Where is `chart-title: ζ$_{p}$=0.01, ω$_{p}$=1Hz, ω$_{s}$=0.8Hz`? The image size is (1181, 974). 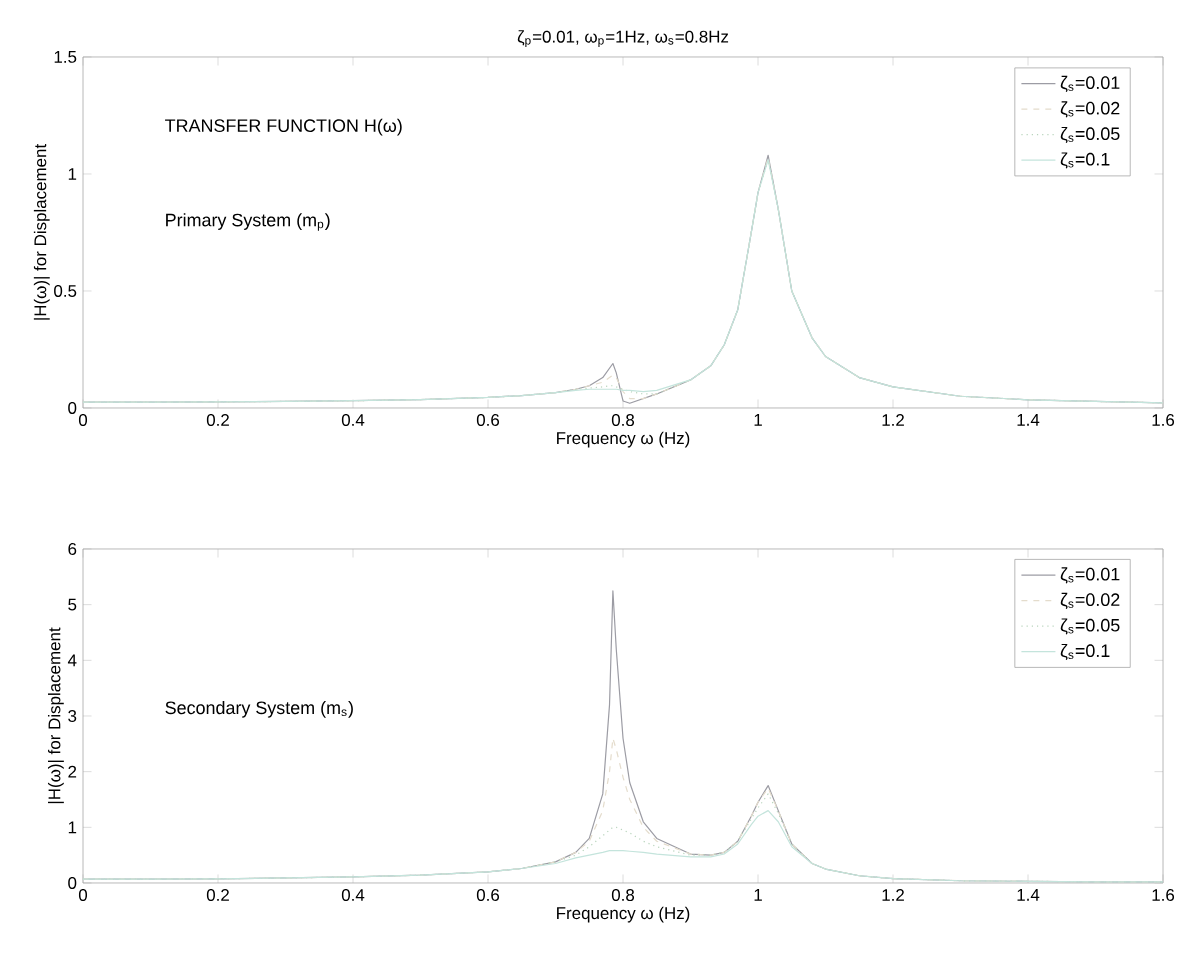
chart-title: ζ$_{p}$=0.01, ω$_{p}$=1Hz, ω$_{s}$=0.8Hz is located at coordinates (623, 38).